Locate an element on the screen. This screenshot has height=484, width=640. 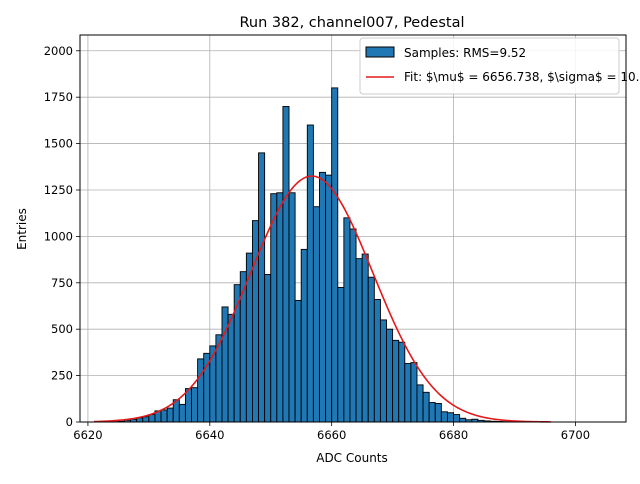
y-tick-label: 1500 is located at coordinates (58, 144).